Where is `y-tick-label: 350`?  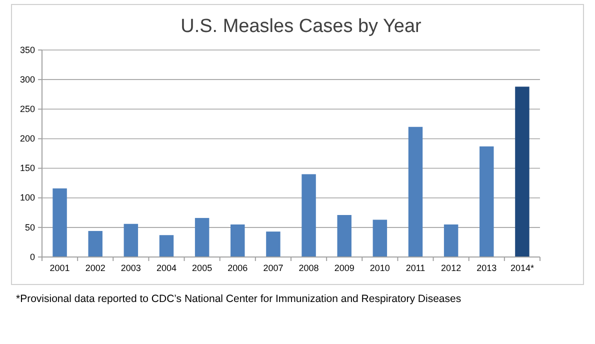
y-tick-label: 350 is located at coordinates (27, 49).